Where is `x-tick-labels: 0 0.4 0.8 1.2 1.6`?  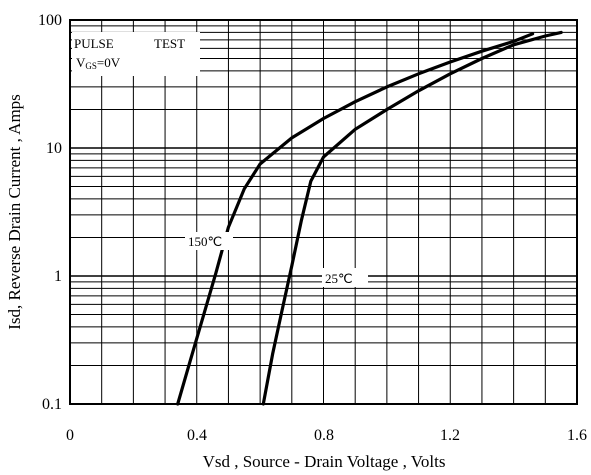 x-tick-labels: 0 0.4 0.8 1.2 1.6 is located at coordinates (326, 435).